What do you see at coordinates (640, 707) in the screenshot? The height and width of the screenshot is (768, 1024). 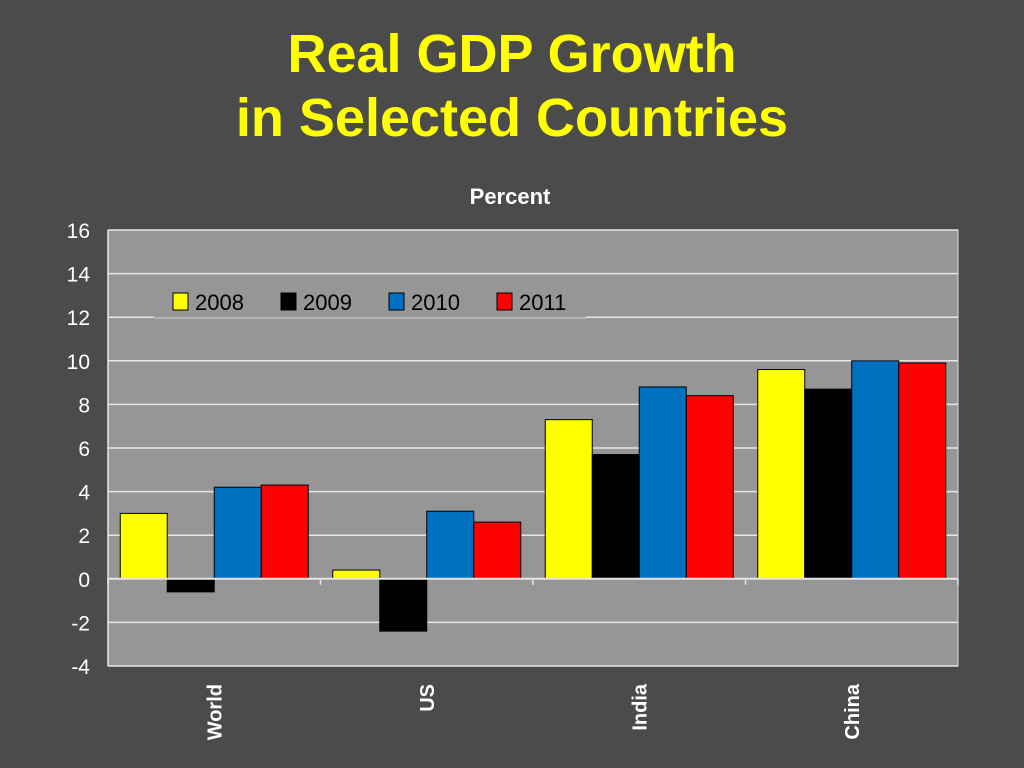 I see `x-category-label: India` at bounding box center [640, 707].